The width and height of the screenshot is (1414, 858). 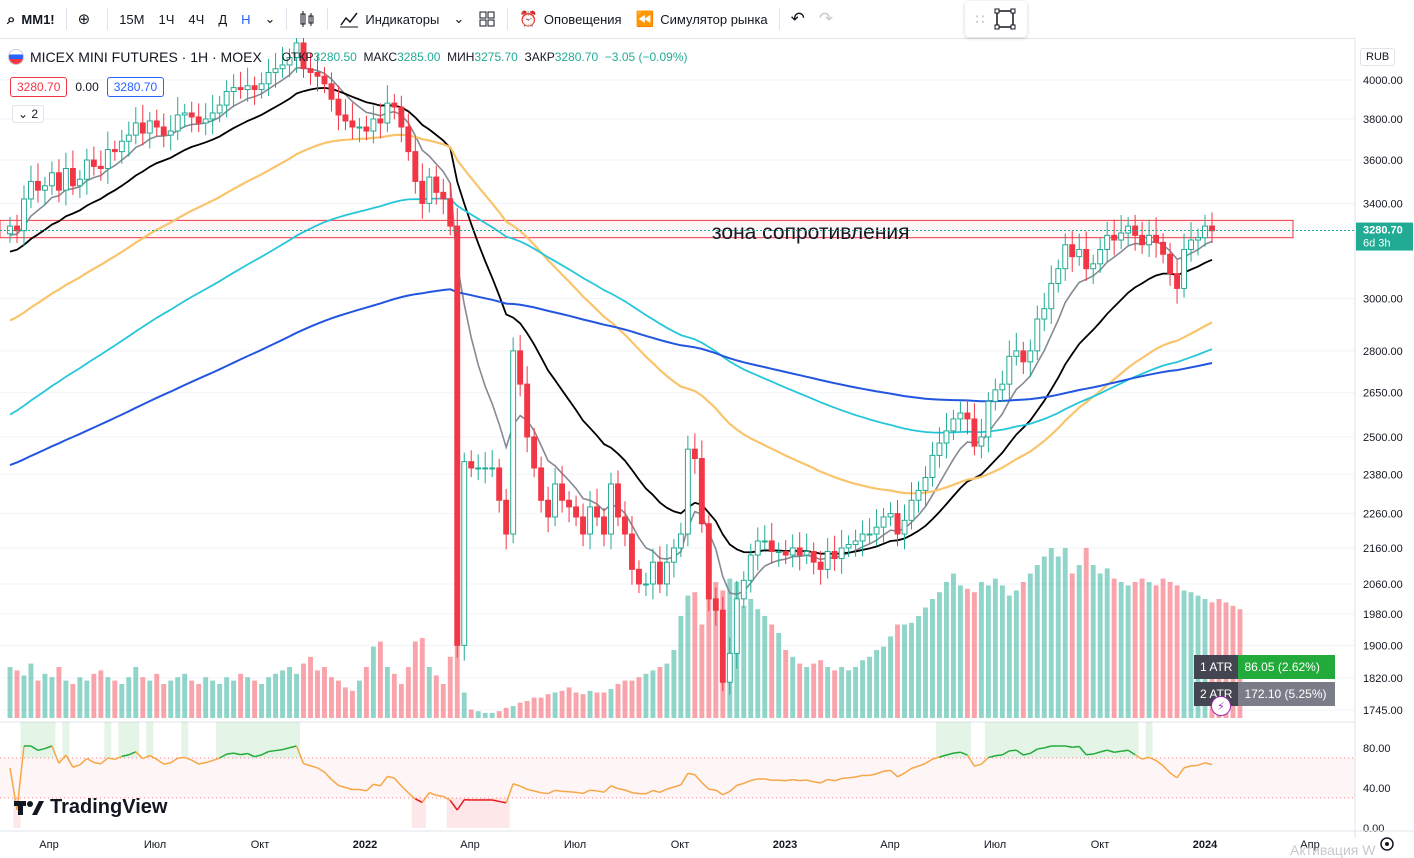 What do you see at coordinates (570, 19) in the screenshot?
I see `alerts-button: ⏰ Оповещения` at bounding box center [570, 19].